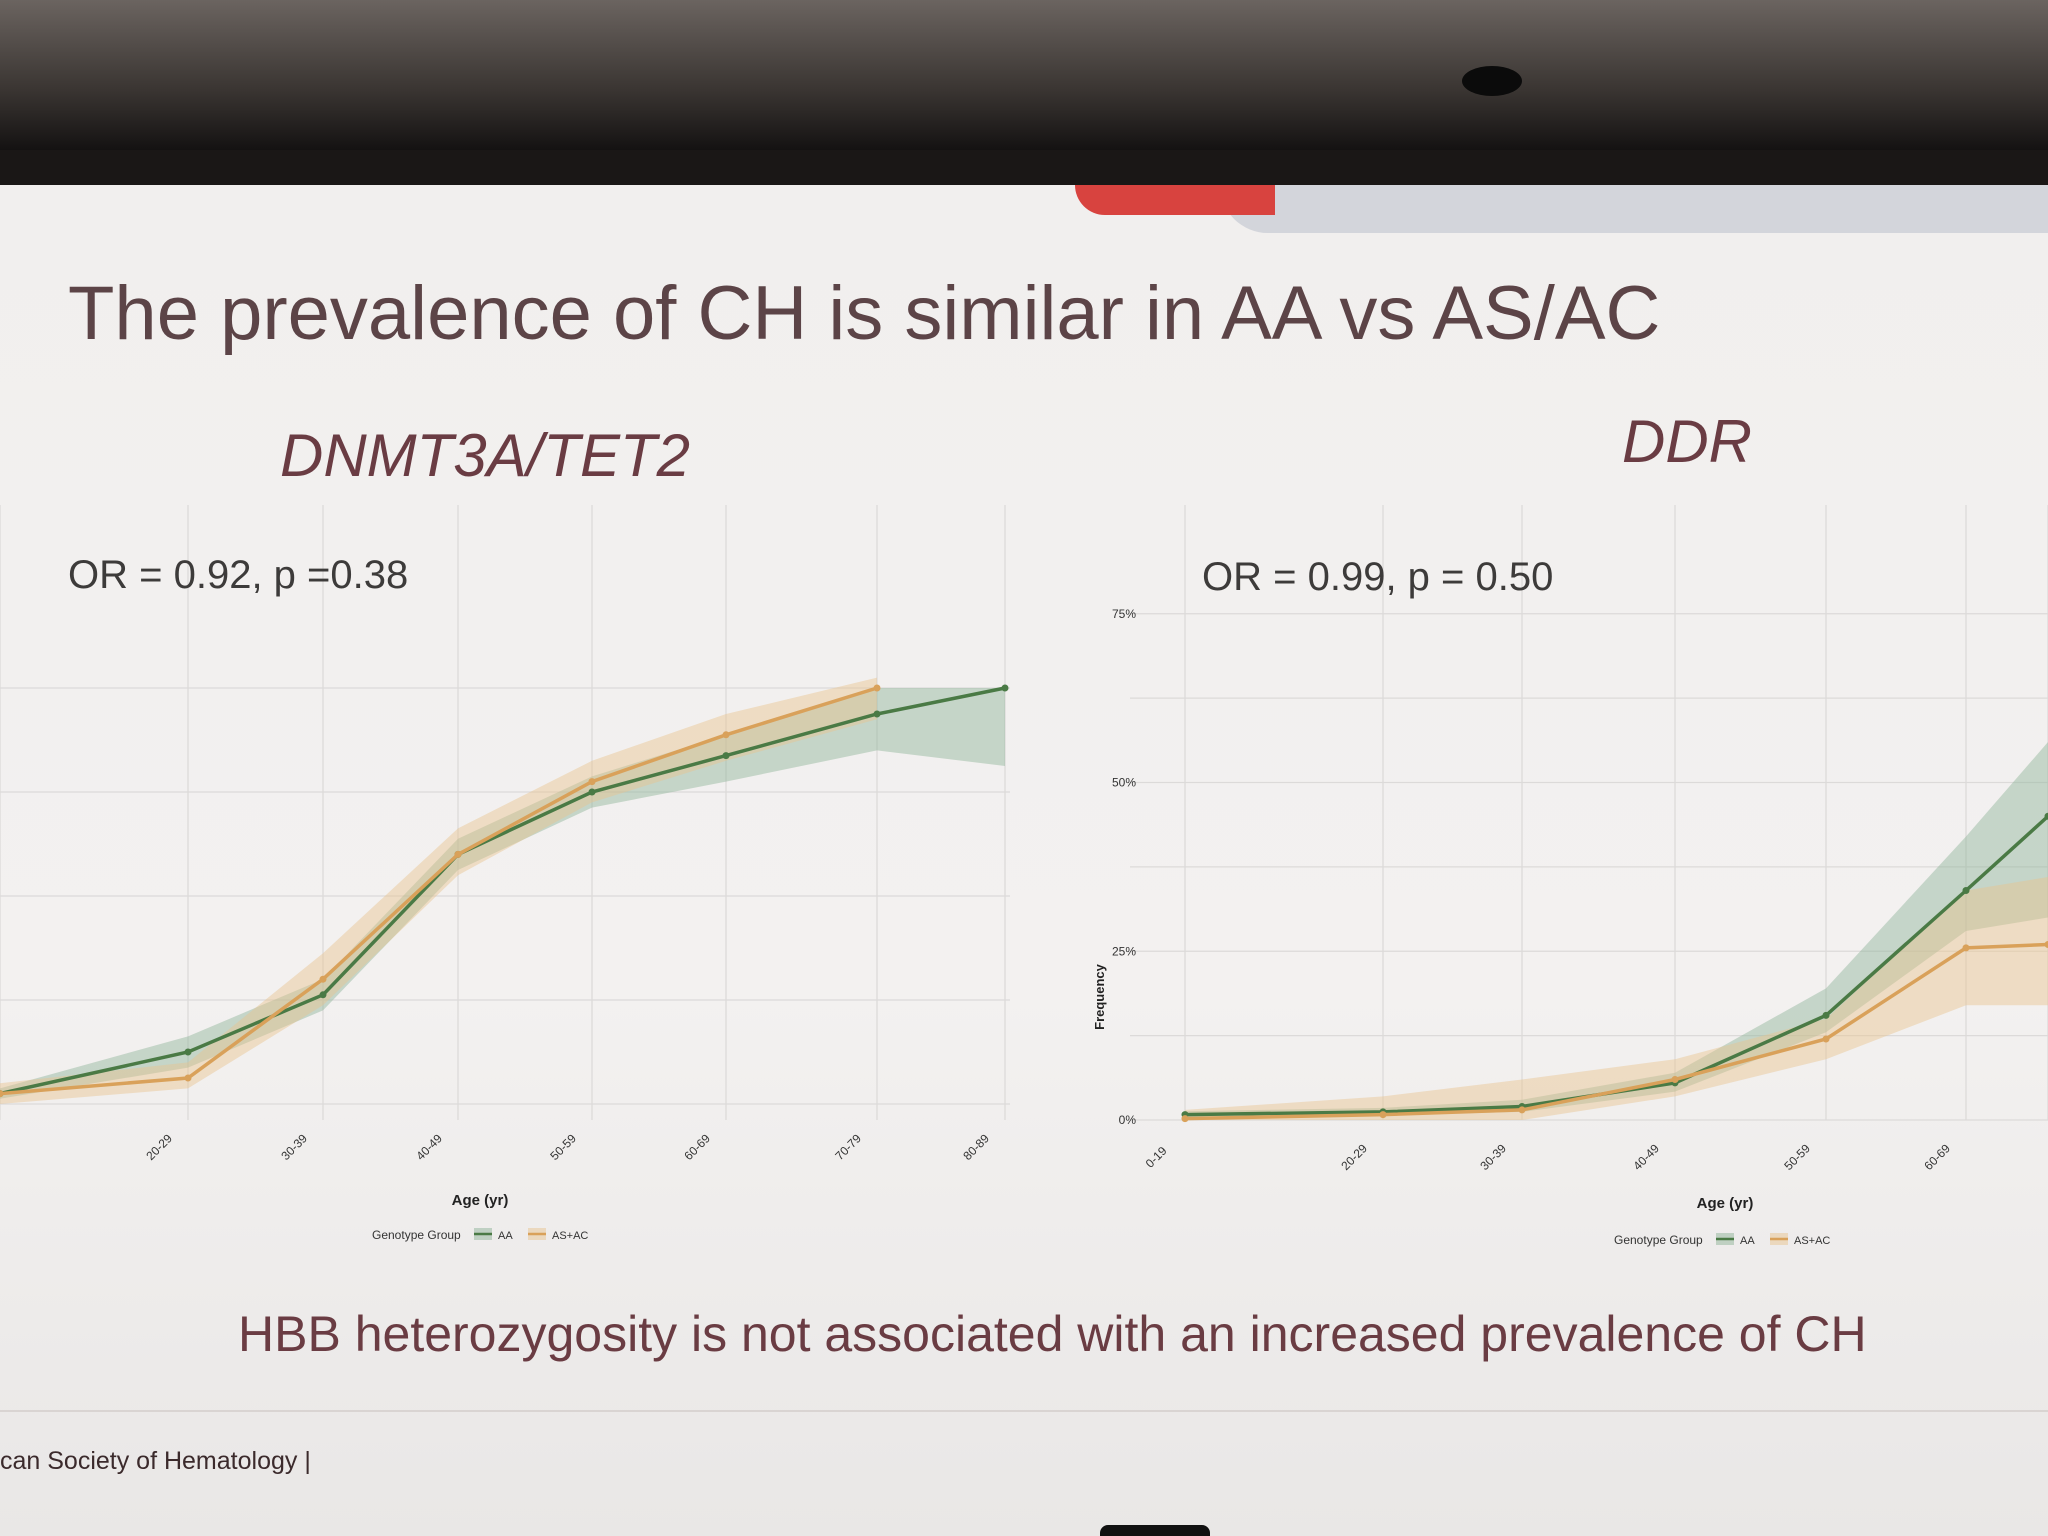  I want to click on ceiling-light, so click(1492, 81).